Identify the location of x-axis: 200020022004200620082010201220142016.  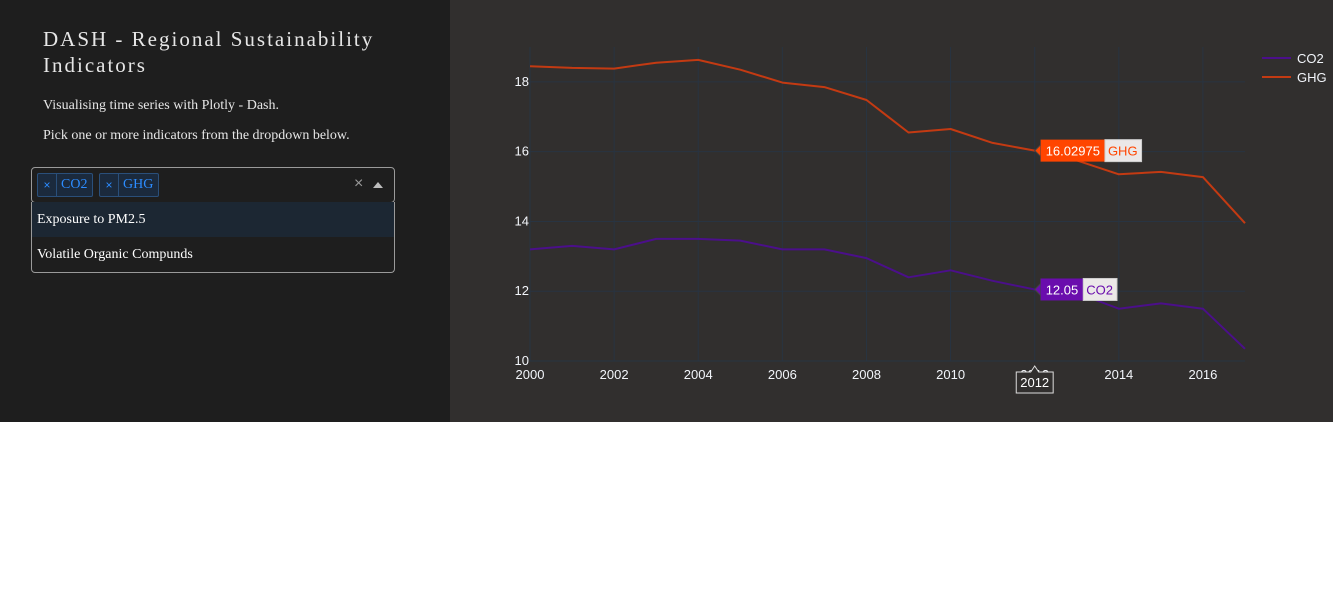
(867, 374).